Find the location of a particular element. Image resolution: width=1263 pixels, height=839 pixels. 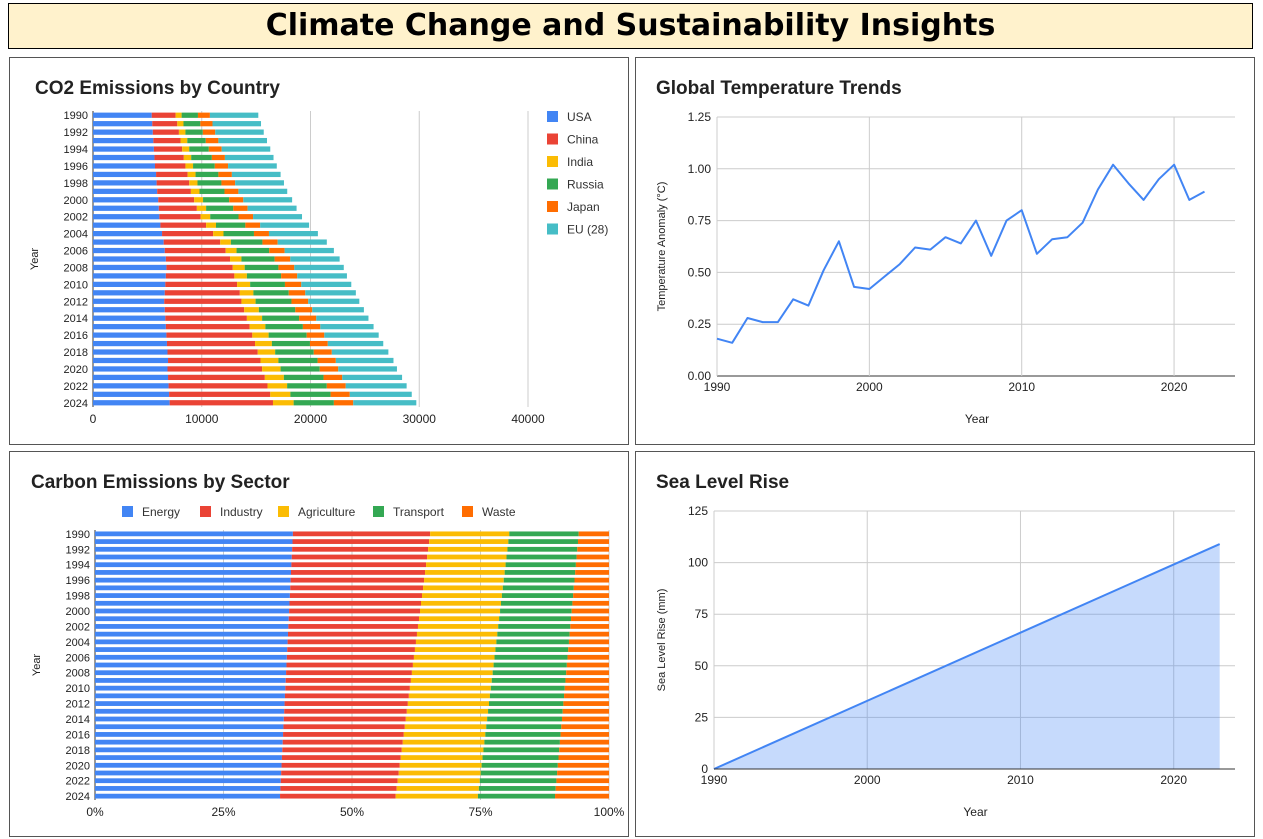

y-tick-label: 0.25 is located at coordinates (700, 324).